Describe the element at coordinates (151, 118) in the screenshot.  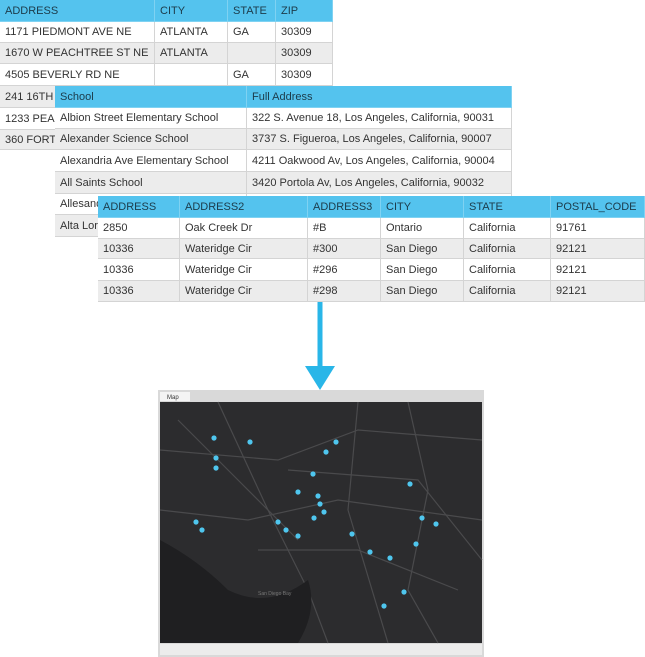
I see `table-cell: Albion Street Elementary School` at that location.